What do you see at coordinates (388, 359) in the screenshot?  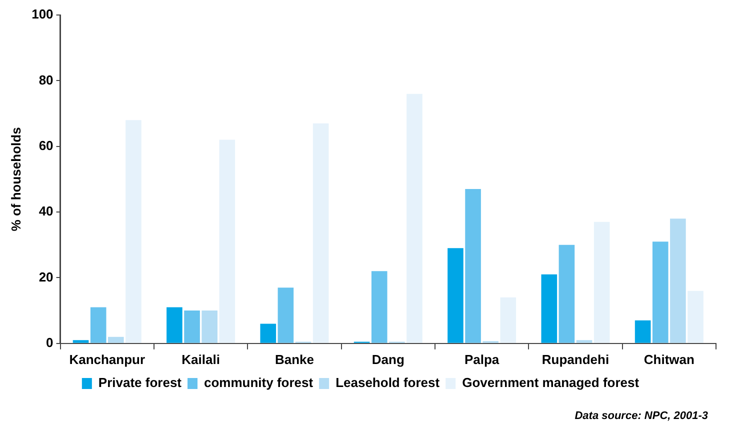 I see `x-tick-label: Dang` at bounding box center [388, 359].